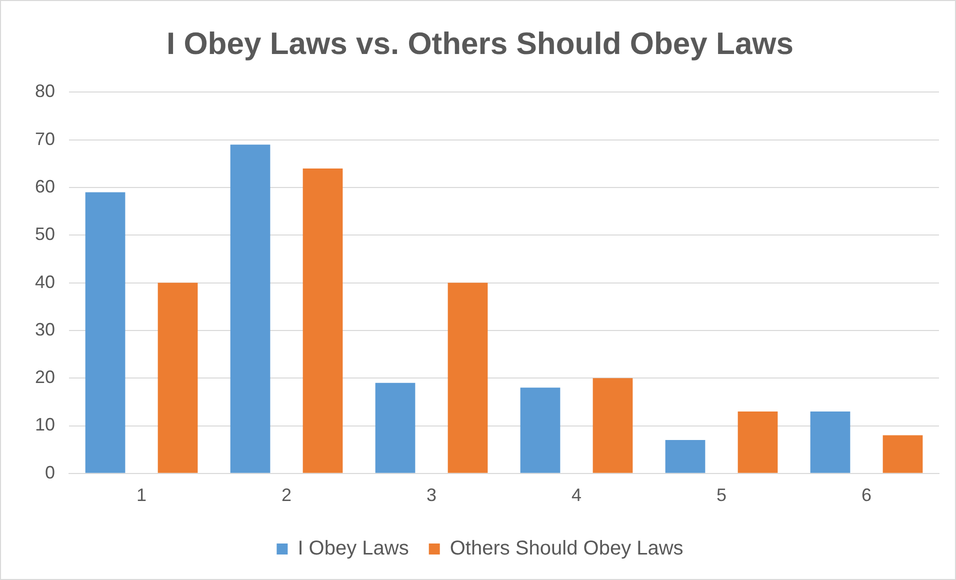  Describe the element at coordinates (45, 91) in the screenshot. I see `y-tick-label: 80` at that location.